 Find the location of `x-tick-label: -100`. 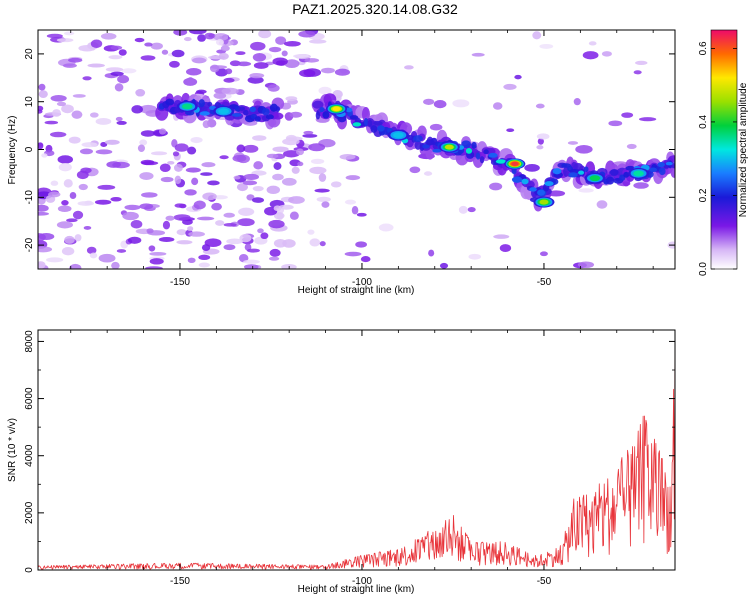

x-tick-label: -100 is located at coordinates (362, 282).